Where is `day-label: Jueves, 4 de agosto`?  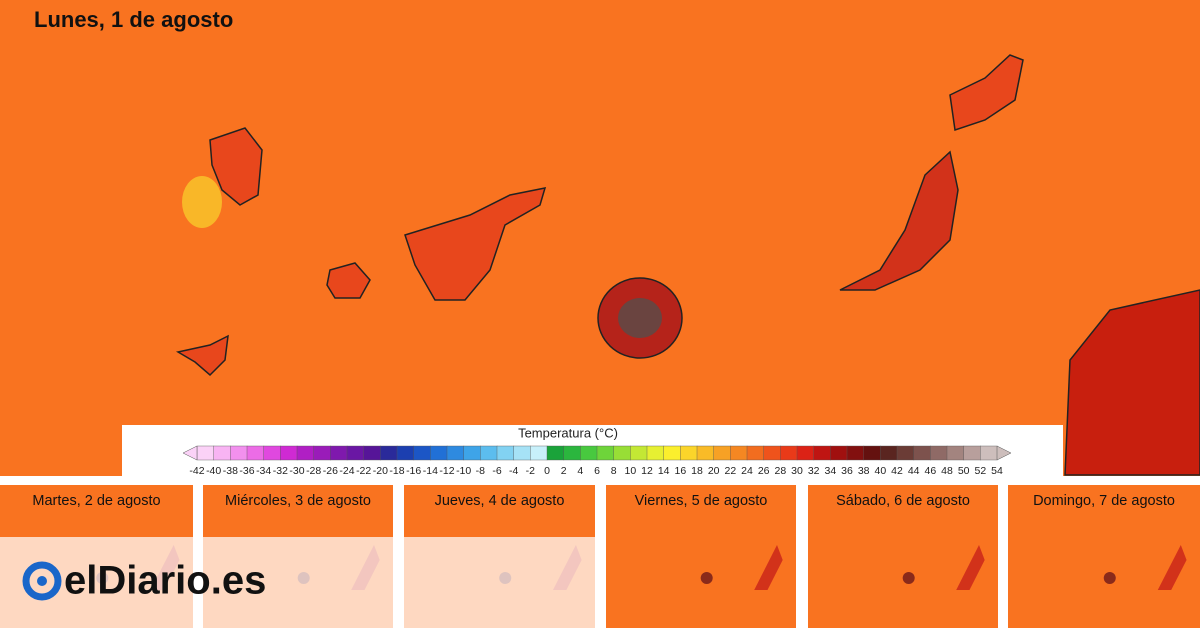 day-label: Jueves, 4 de agosto is located at coordinates (500, 501).